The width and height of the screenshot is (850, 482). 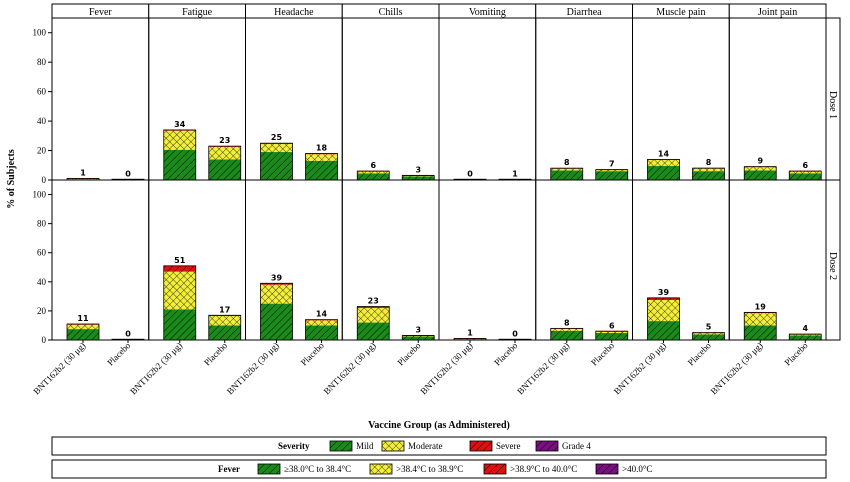 What do you see at coordinates (294, 446) in the screenshot?
I see `legend-title: Severity` at bounding box center [294, 446].